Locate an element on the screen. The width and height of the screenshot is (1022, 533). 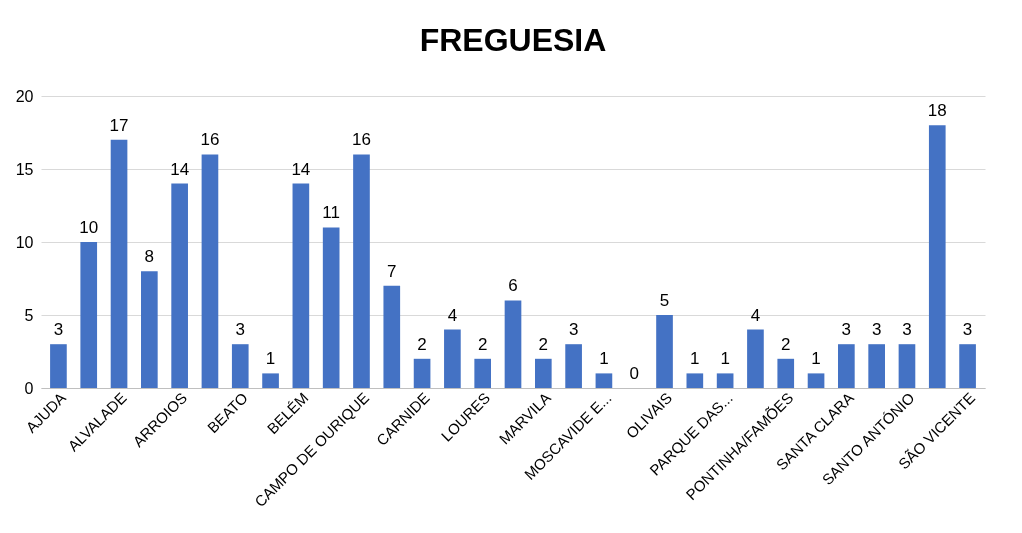
y-tick-label: 15 is located at coordinates (24, 169).